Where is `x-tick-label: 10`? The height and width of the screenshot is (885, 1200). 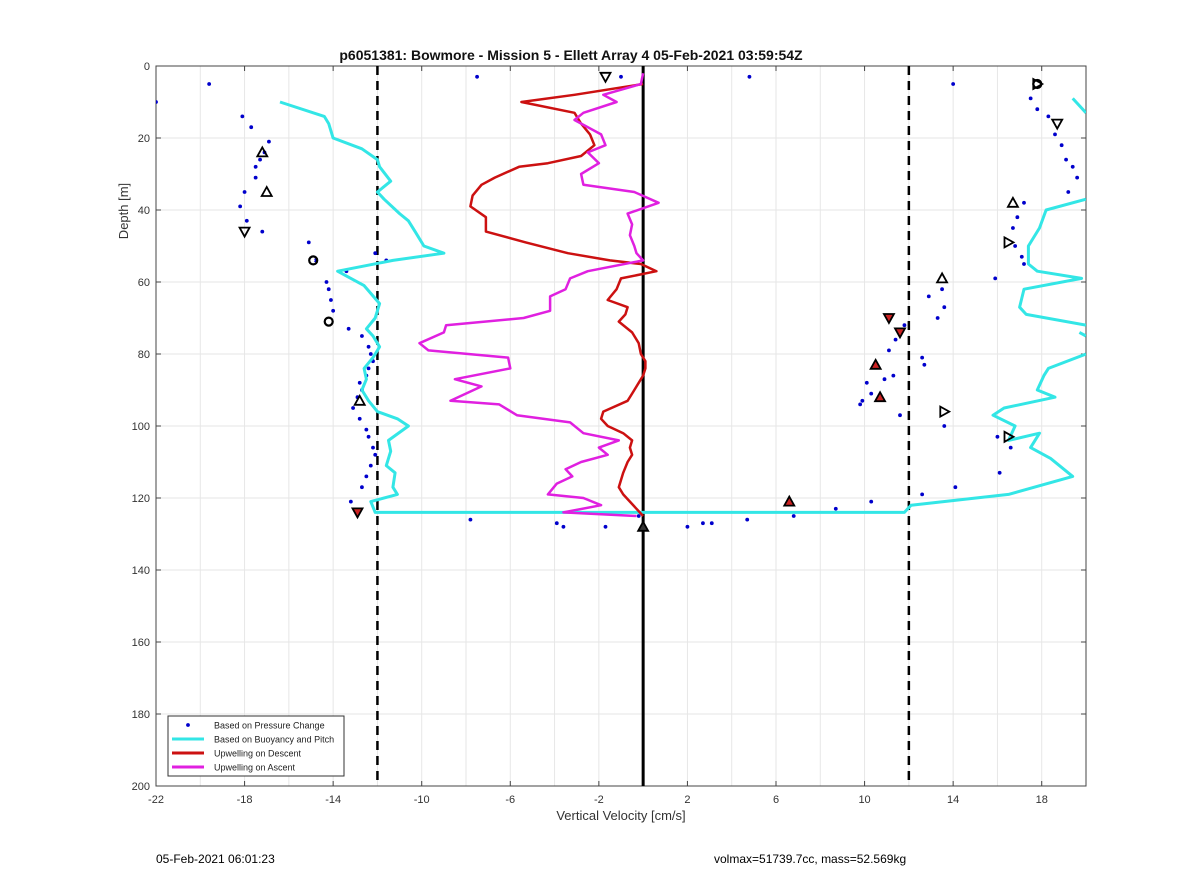 x-tick-label: 10 is located at coordinates (864, 800).